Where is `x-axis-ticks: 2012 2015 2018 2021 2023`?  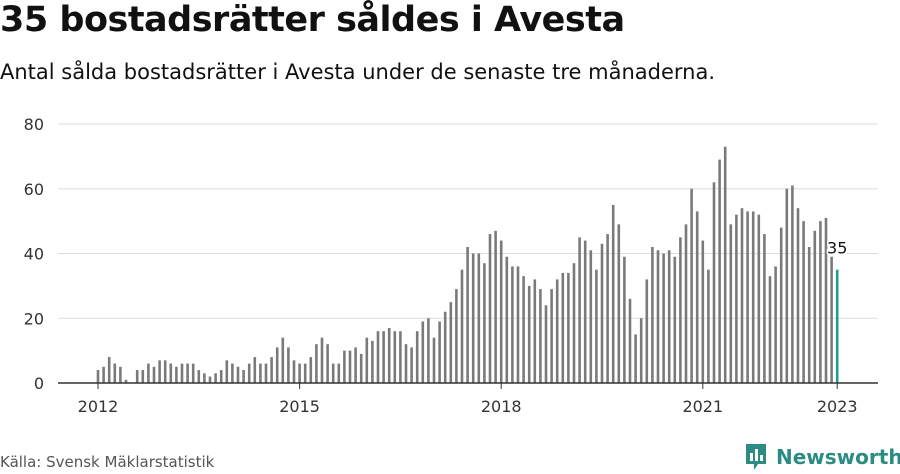
x-axis-ticks: 2012 2015 2018 2021 2023 is located at coordinates (468, 399).